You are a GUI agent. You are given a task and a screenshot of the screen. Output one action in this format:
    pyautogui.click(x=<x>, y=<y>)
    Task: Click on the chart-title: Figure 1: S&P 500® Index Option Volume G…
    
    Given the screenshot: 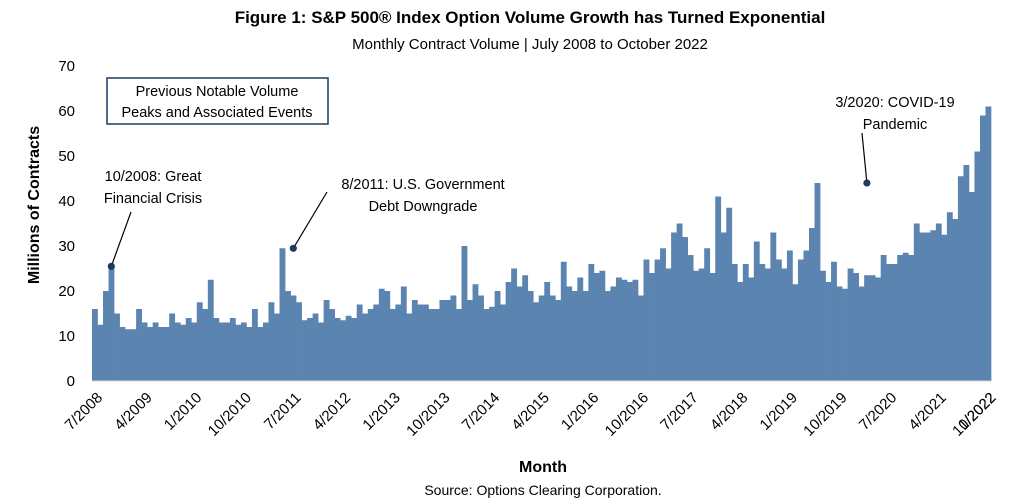 What is the action you would take?
    pyautogui.click(x=530, y=17)
    